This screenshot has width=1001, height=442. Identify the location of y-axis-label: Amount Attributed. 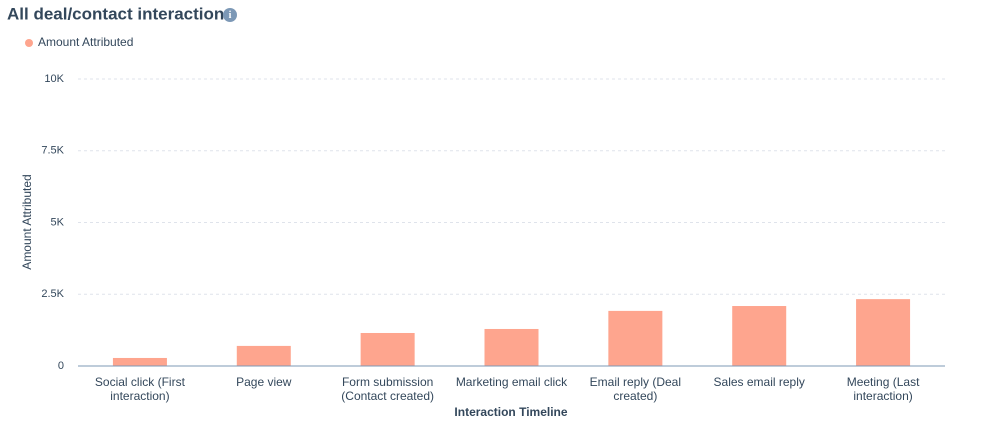
(27, 221).